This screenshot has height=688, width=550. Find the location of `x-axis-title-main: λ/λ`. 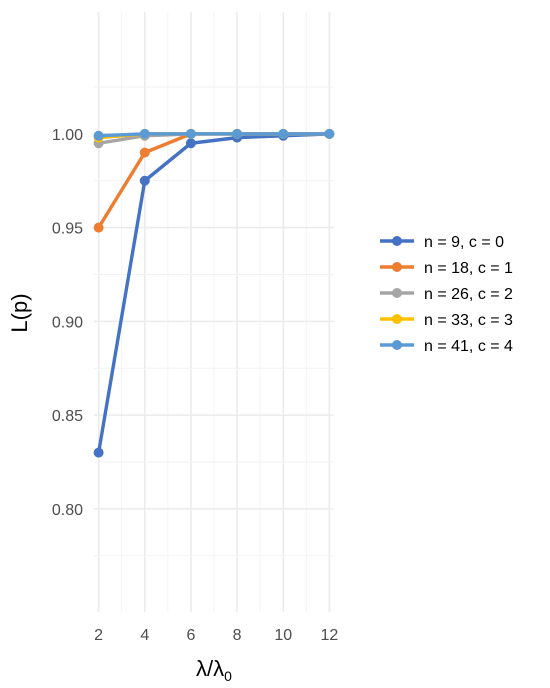

x-axis-title-main: λ/λ is located at coordinates (210, 668).